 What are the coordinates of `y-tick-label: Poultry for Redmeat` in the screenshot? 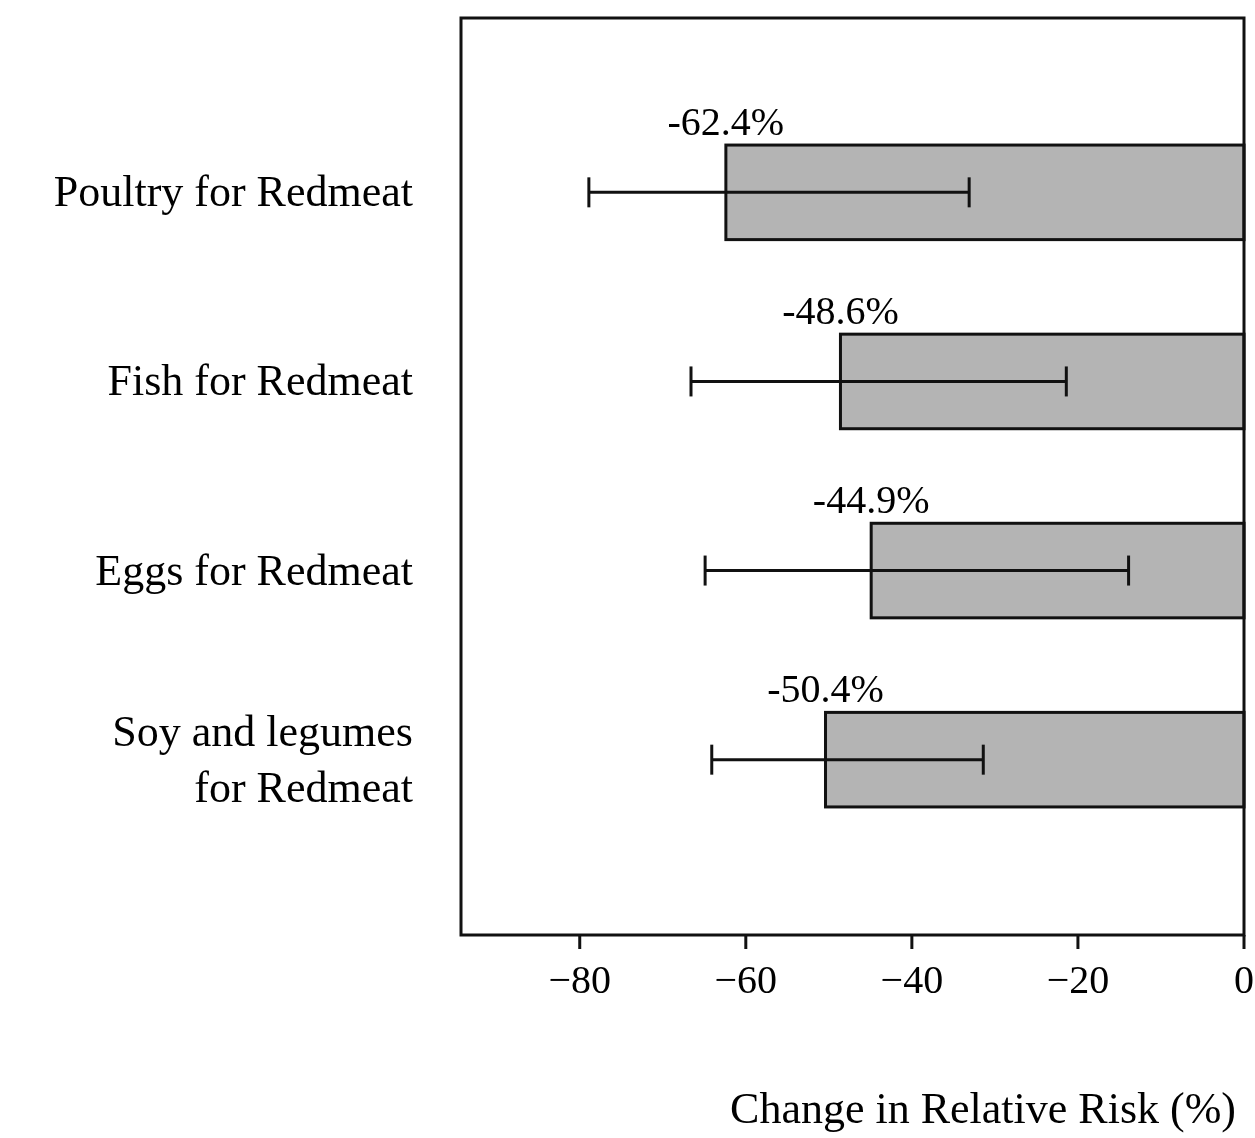 It's located at (233, 192).